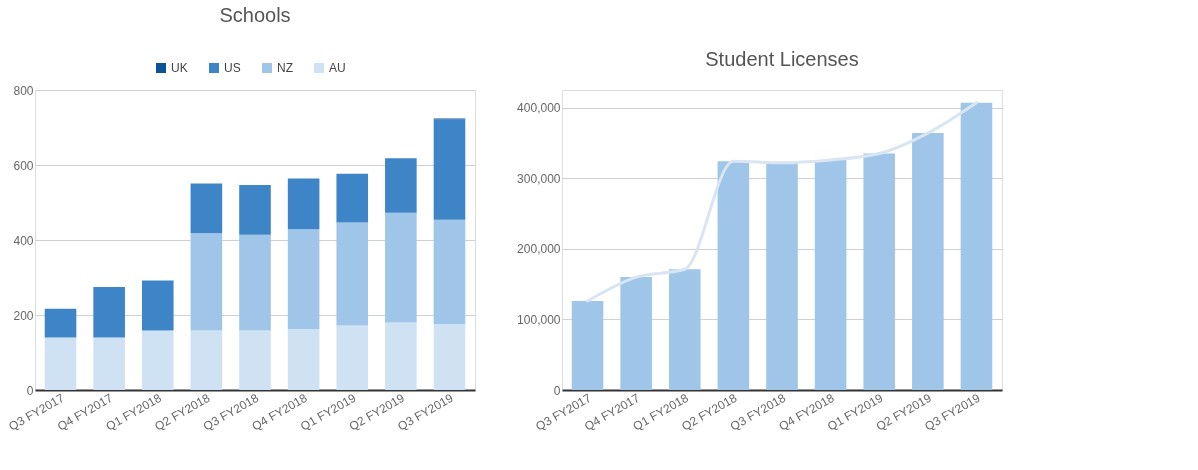  Describe the element at coordinates (337, 68) in the screenshot. I see `legend-label: AU` at that location.